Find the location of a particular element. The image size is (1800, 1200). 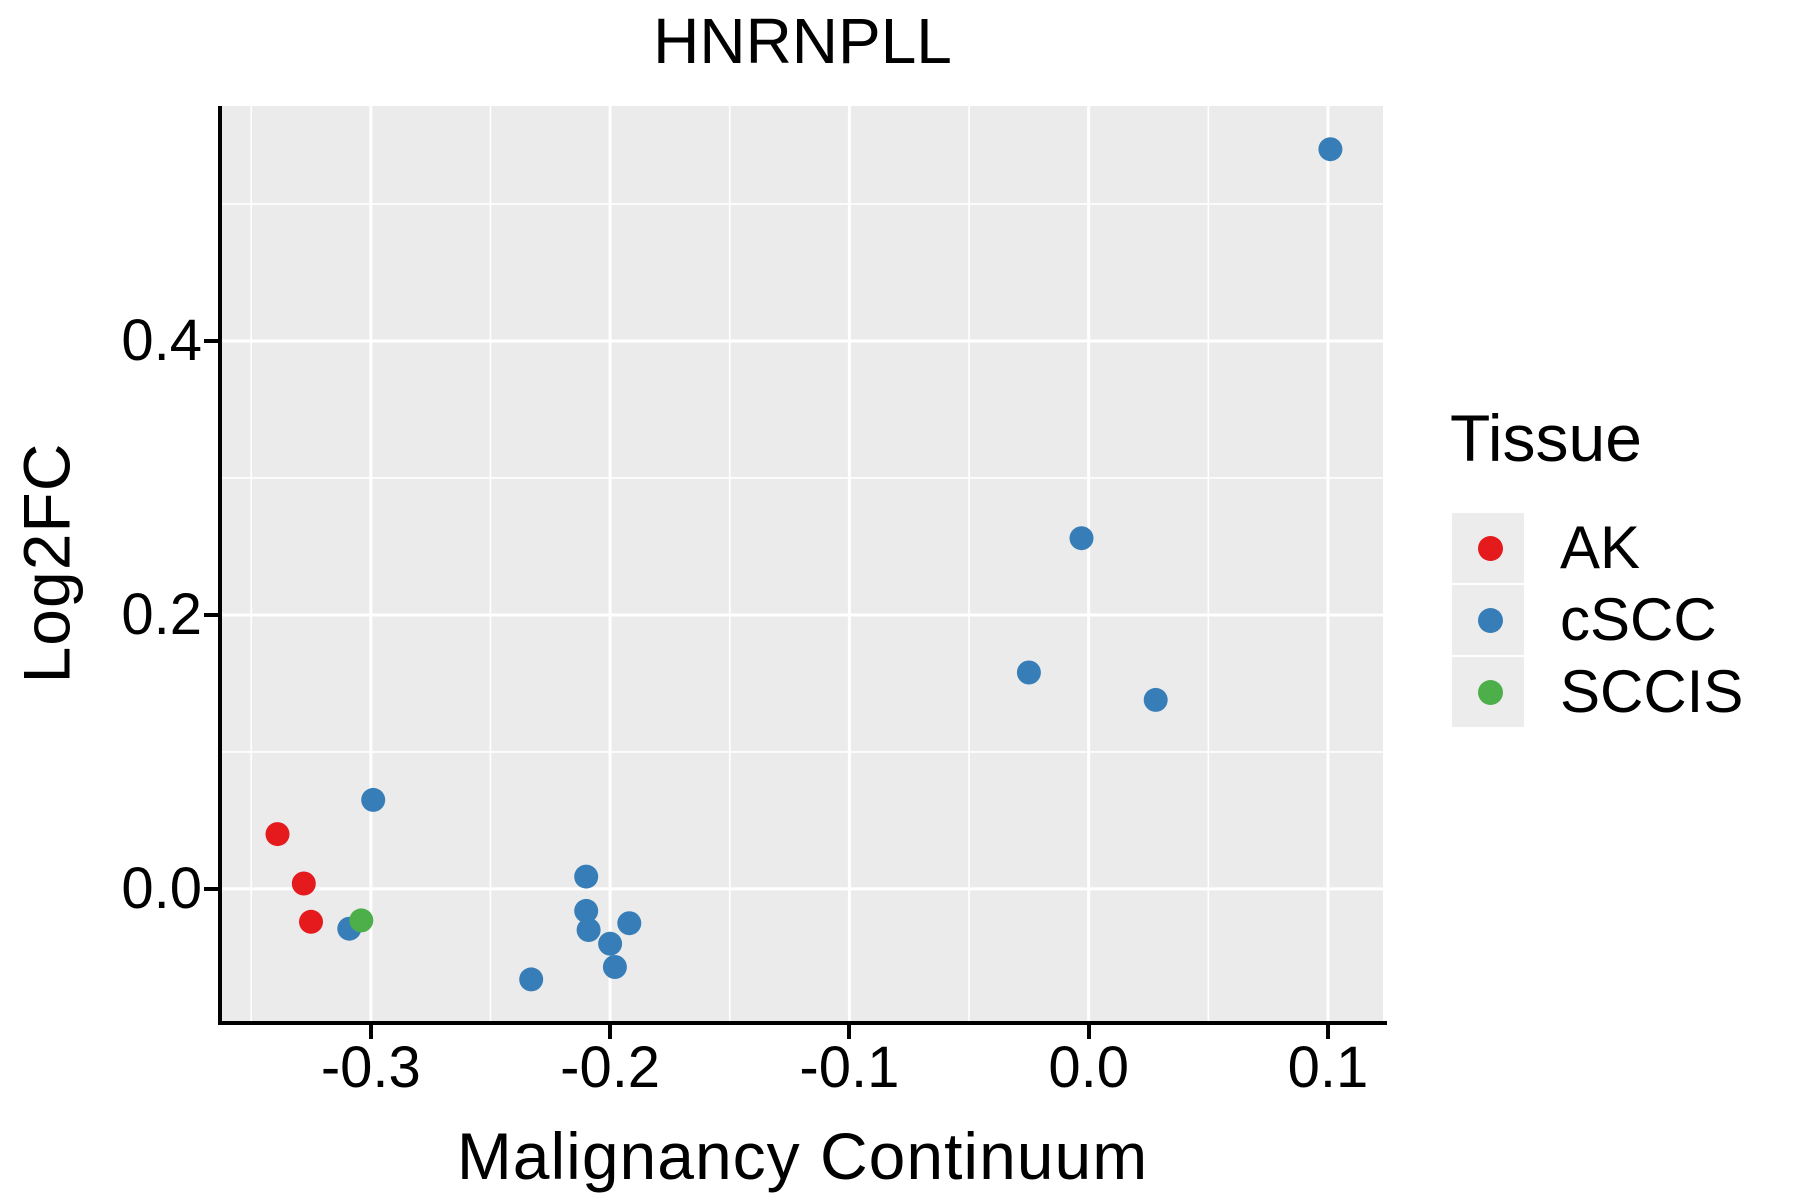

plot-title: HNRNPLL is located at coordinates (802, 41).